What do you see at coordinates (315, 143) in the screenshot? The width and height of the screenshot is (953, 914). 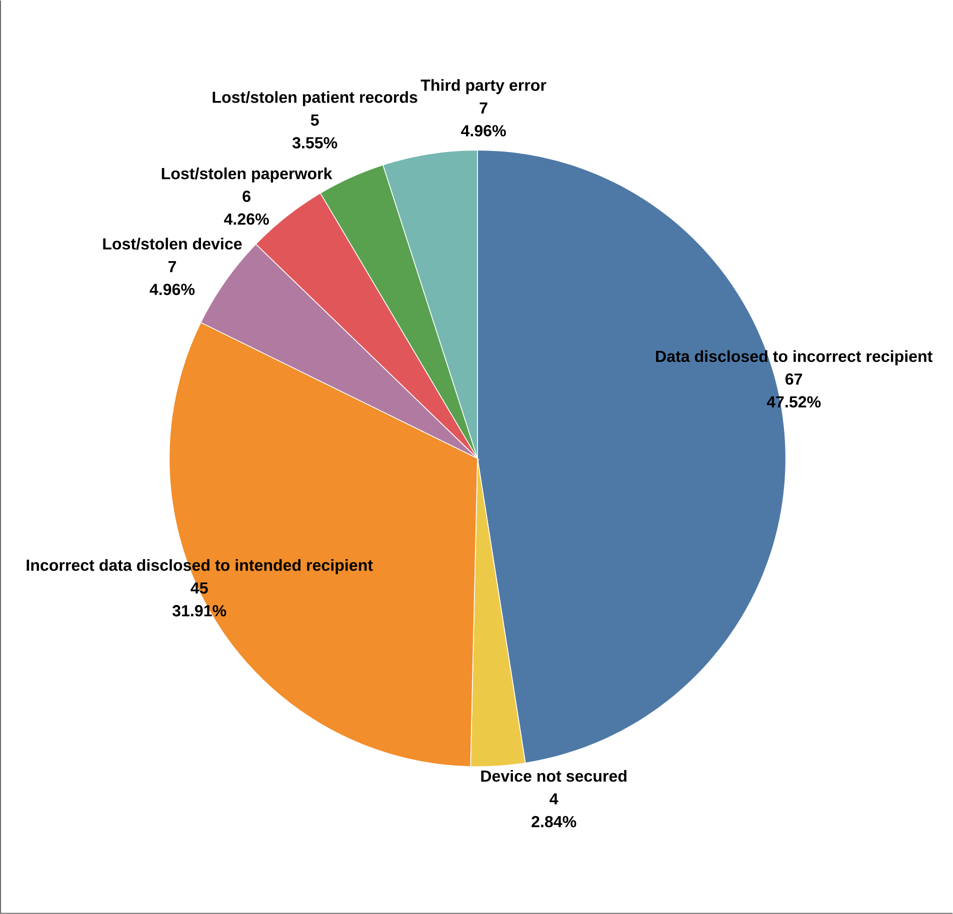 I see `data-label: 3.55%` at bounding box center [315, 143].